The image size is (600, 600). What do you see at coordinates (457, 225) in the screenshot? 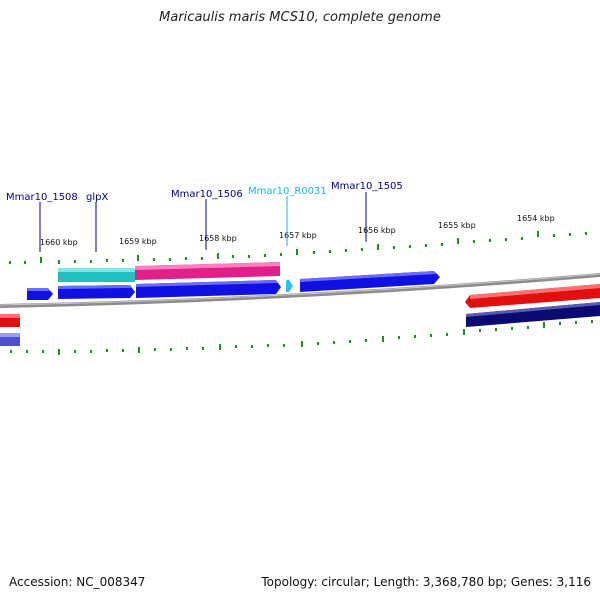
I see `tick-label-1655: 1655 kbp` at bounding box center [457, 225].